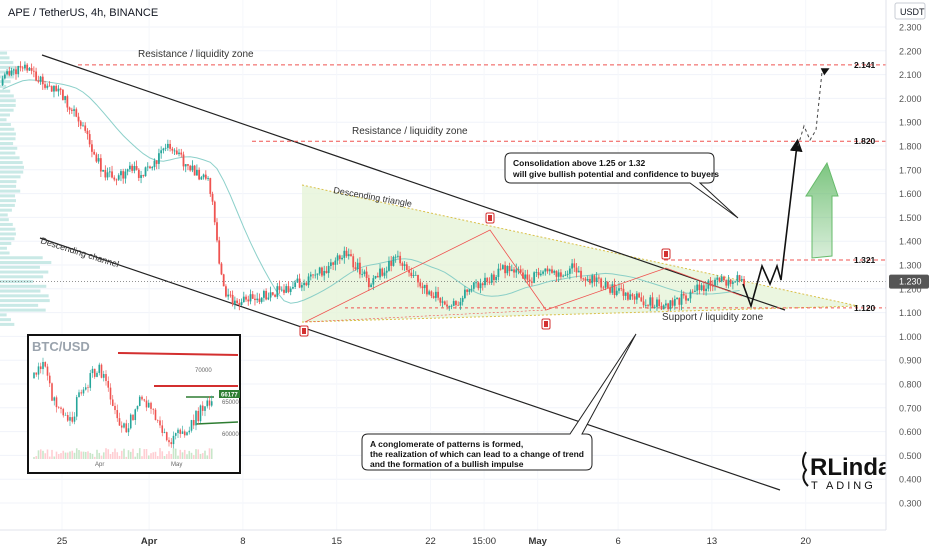 The width and height of the screenshot is (932, 550). What do you see at coordinates (910, 456) in the screenshot?
I see `y-tick-label: 0.500` at bounding box center [910, 456].